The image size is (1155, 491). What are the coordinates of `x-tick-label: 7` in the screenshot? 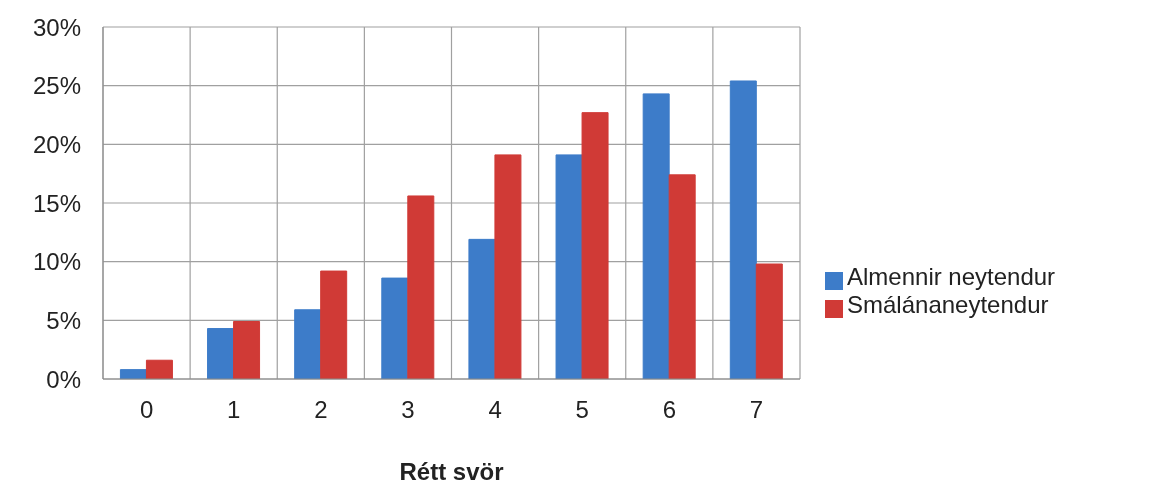 It's located at (756, 410).